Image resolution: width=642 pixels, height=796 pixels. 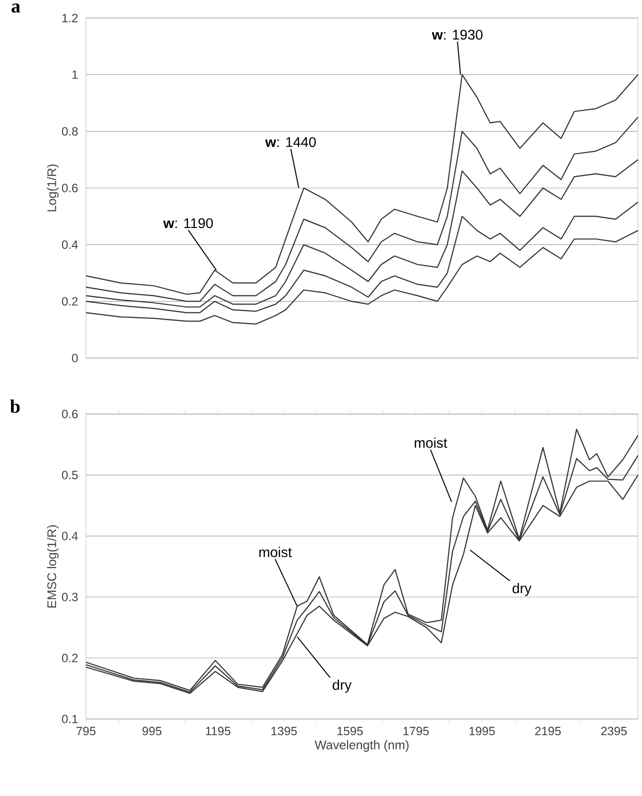 What do you see at coordinates (52, 188) in the screenshot?
I see `y-axis-title: Log(1/R)` at bounding box center [52, 188].